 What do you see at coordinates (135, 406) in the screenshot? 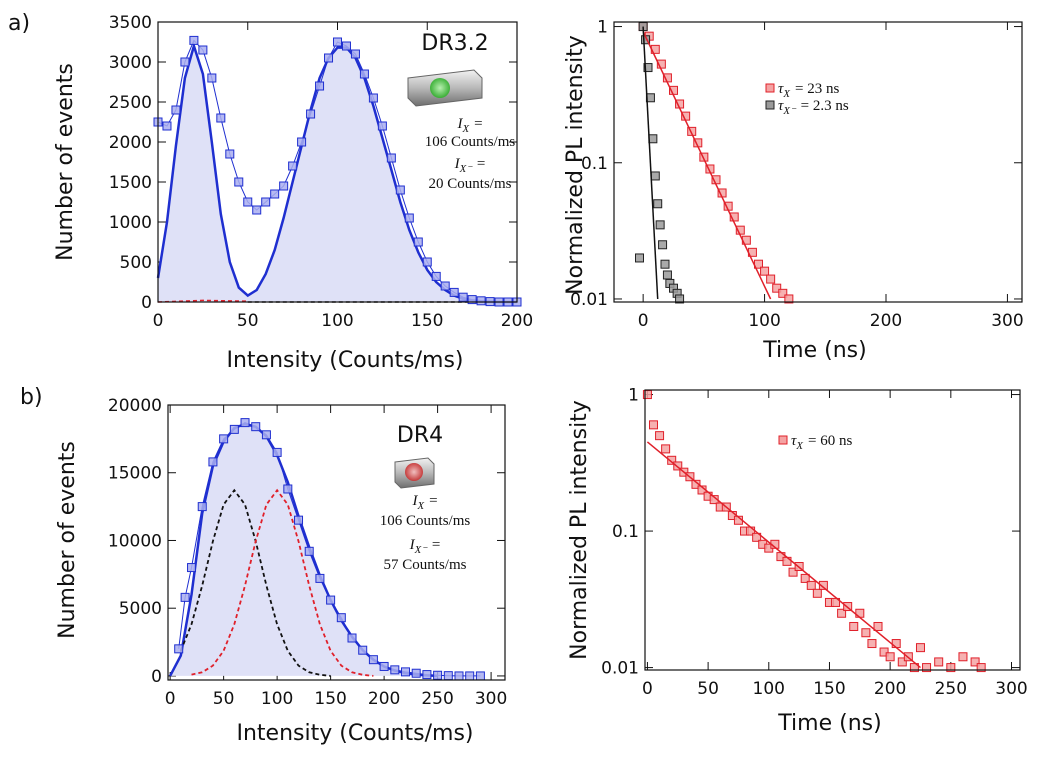
I see `y-tick-label: 20000` at bounding box center [135, 406].